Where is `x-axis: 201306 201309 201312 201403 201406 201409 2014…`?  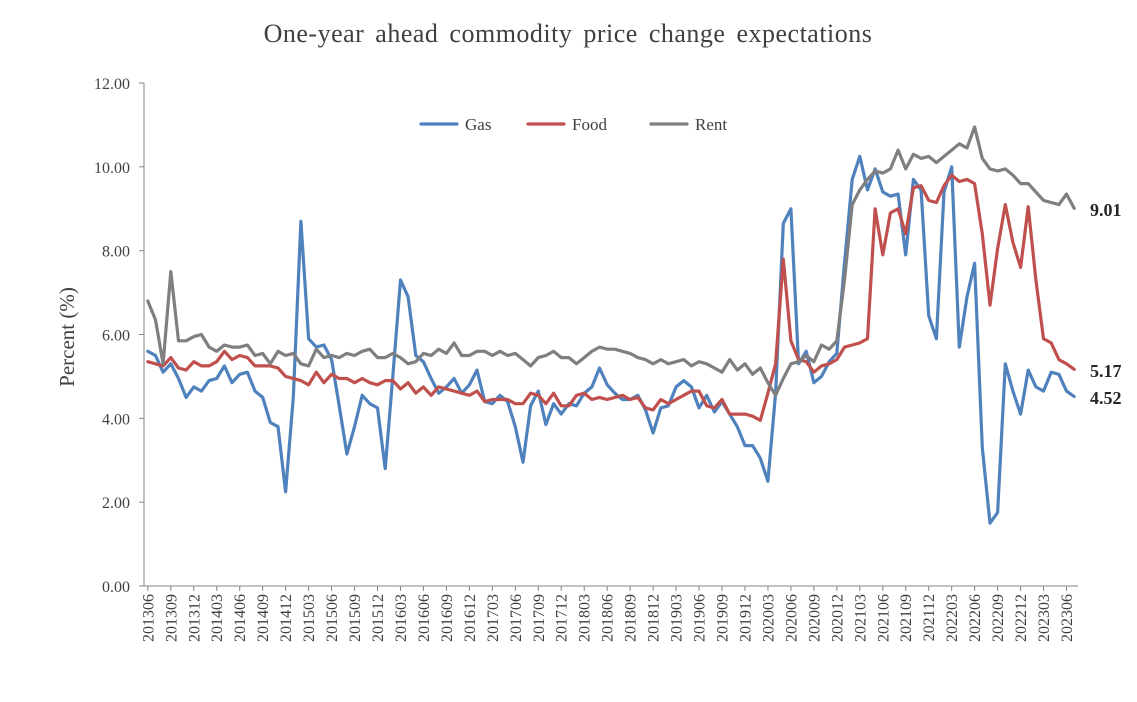 x-axis: 201306 201309 201312 201403 201406 201409 2014… is located at coordinates (609, 613).